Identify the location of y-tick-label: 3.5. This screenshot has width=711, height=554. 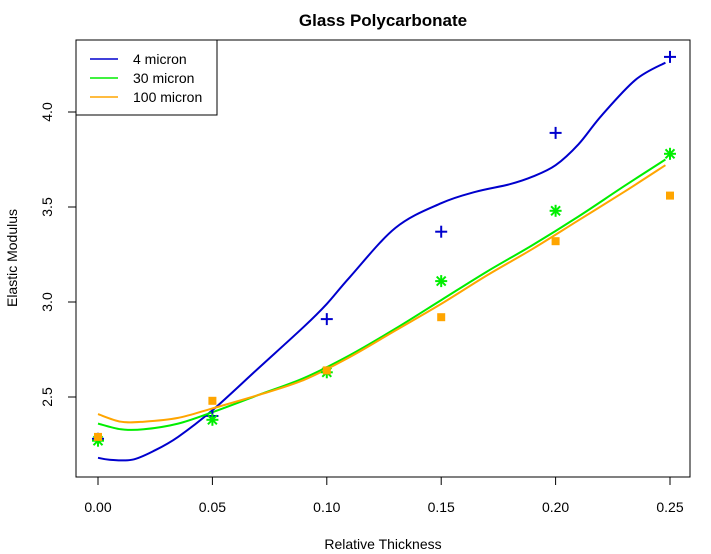
(47, 207).